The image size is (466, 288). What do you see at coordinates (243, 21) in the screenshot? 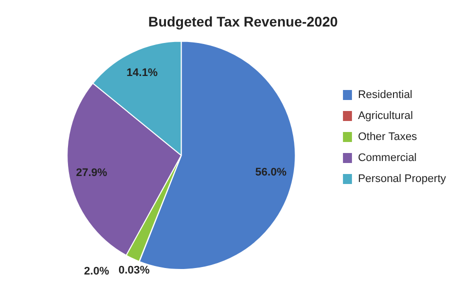
I see `chart-title: Budgeted Tax Revenue-2020` at bounding box center [243, 21].